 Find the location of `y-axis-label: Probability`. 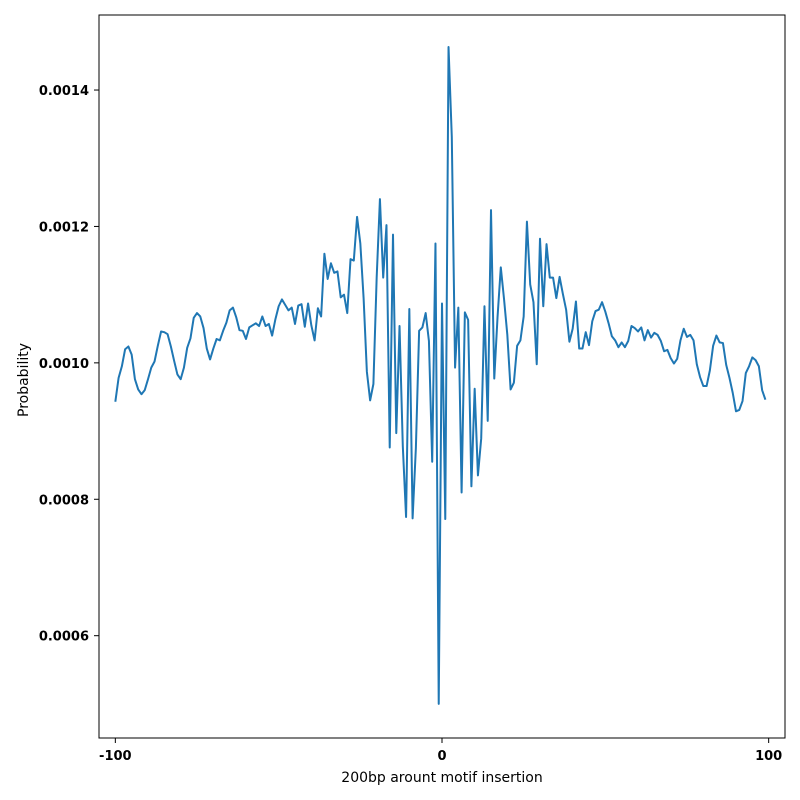

y-axis-label: Probability is located at coordinates (24, 380).